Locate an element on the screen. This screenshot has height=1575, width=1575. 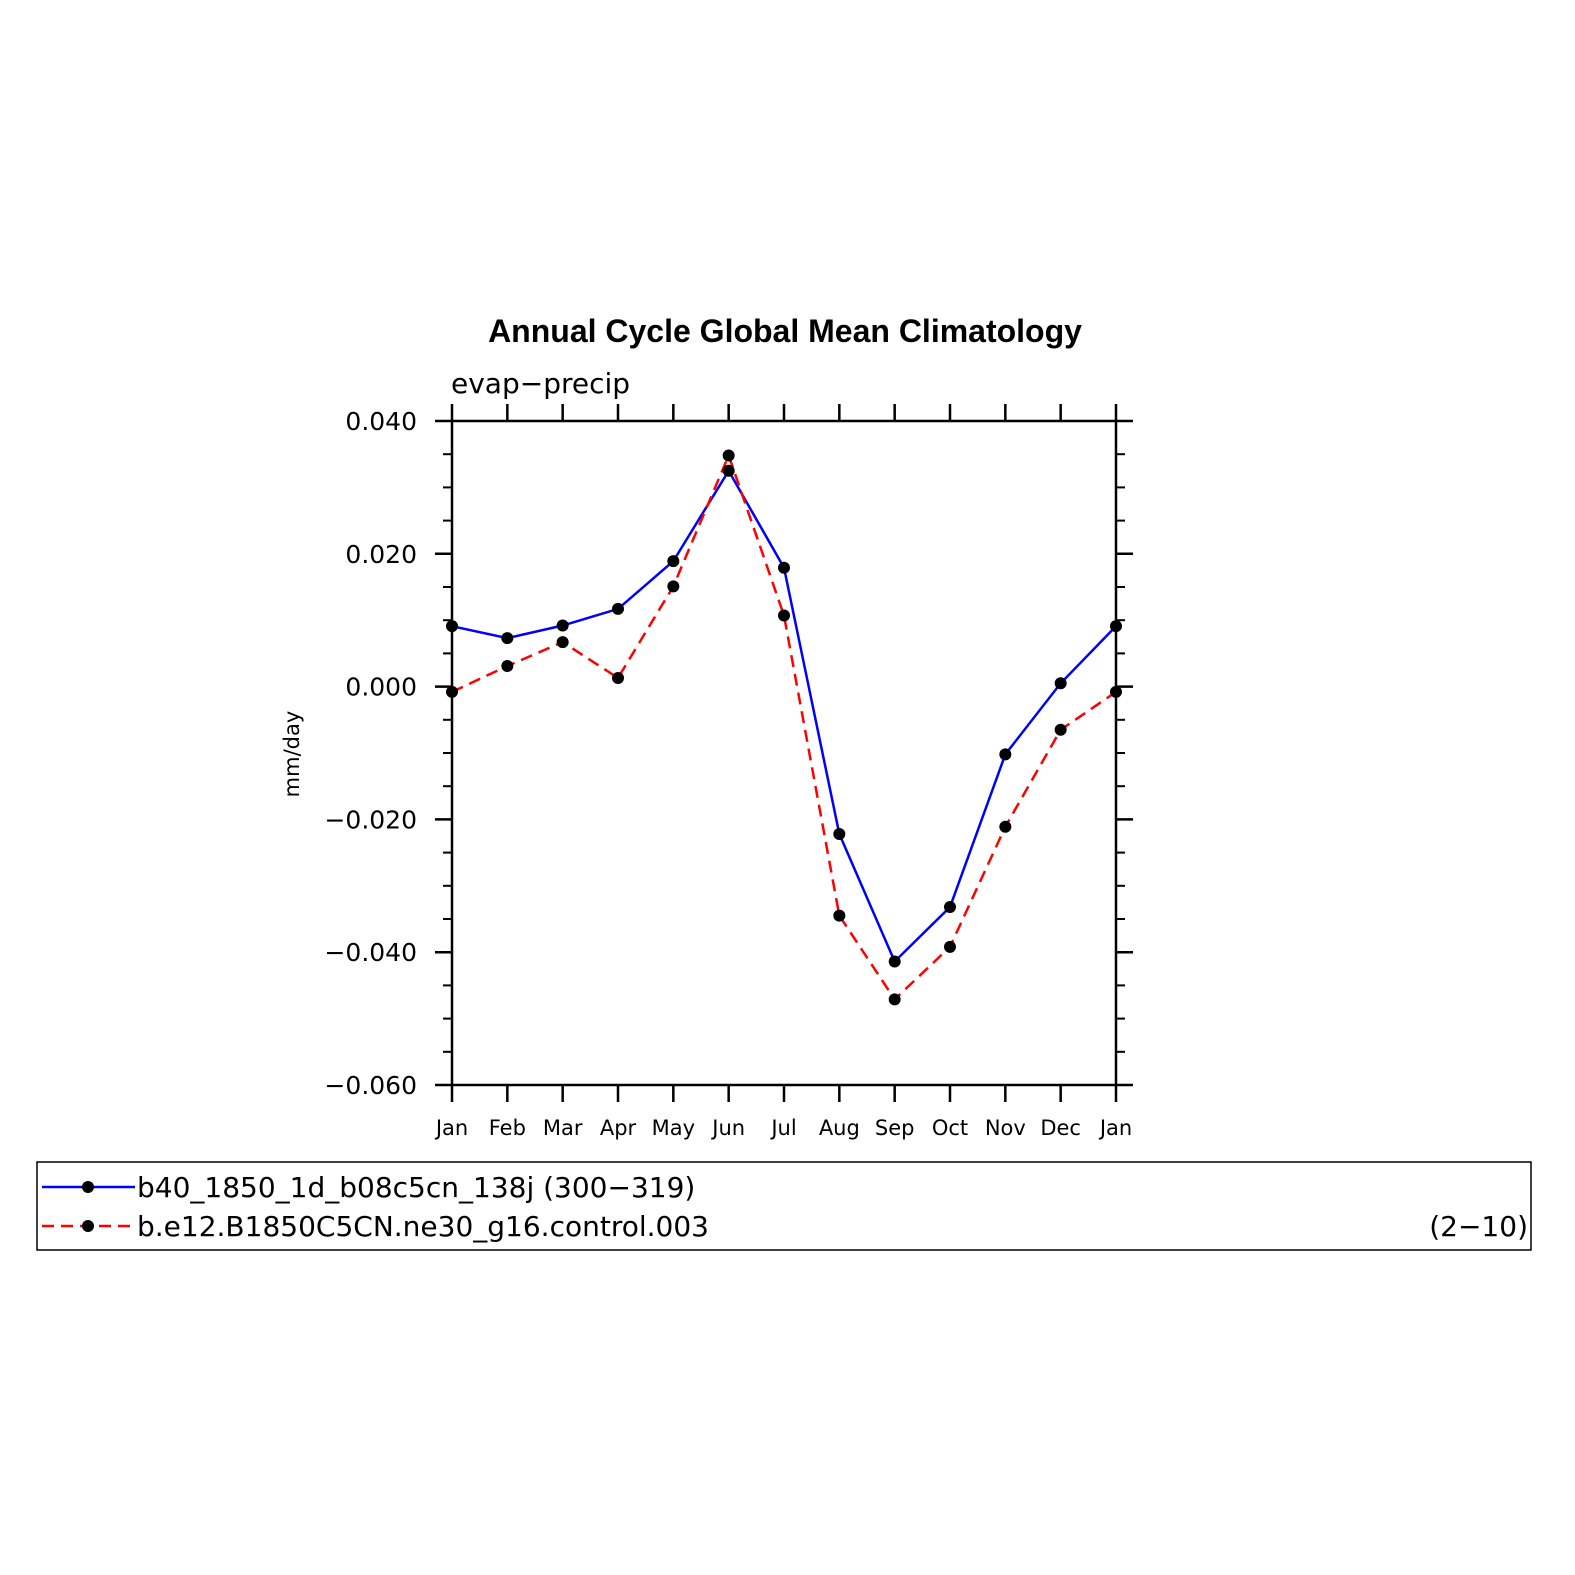
y-tick-label: −0.020 is located at coordinates (370, 819).